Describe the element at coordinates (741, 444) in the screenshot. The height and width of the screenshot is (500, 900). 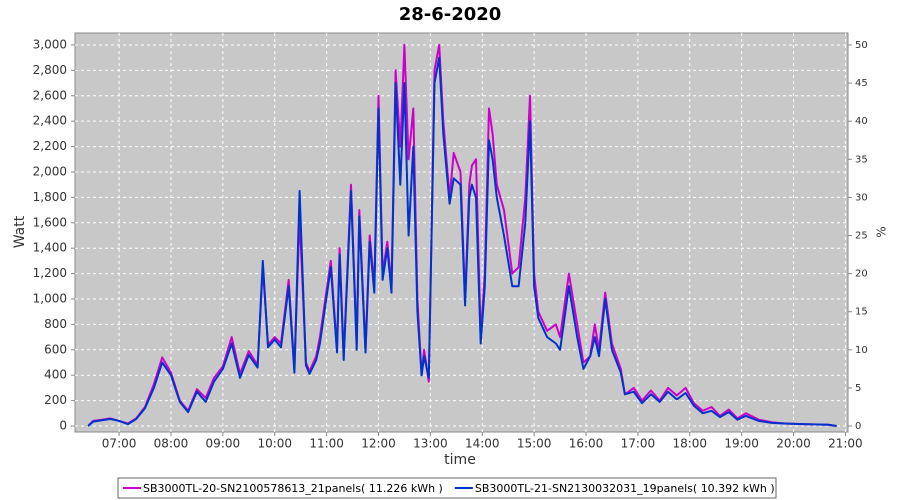
I see `x-tick-label: 19:00` at that location.